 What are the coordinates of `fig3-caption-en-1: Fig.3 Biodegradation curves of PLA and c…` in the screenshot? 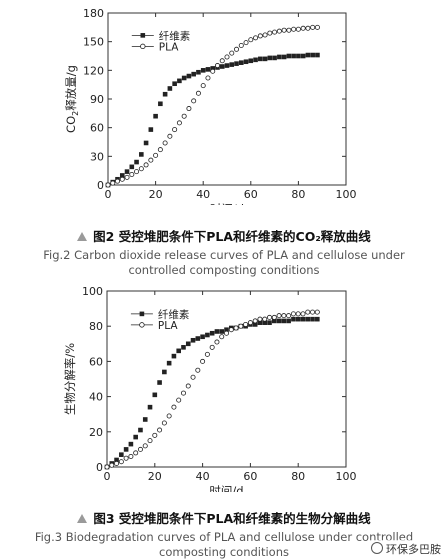 It's located at (224, 537).